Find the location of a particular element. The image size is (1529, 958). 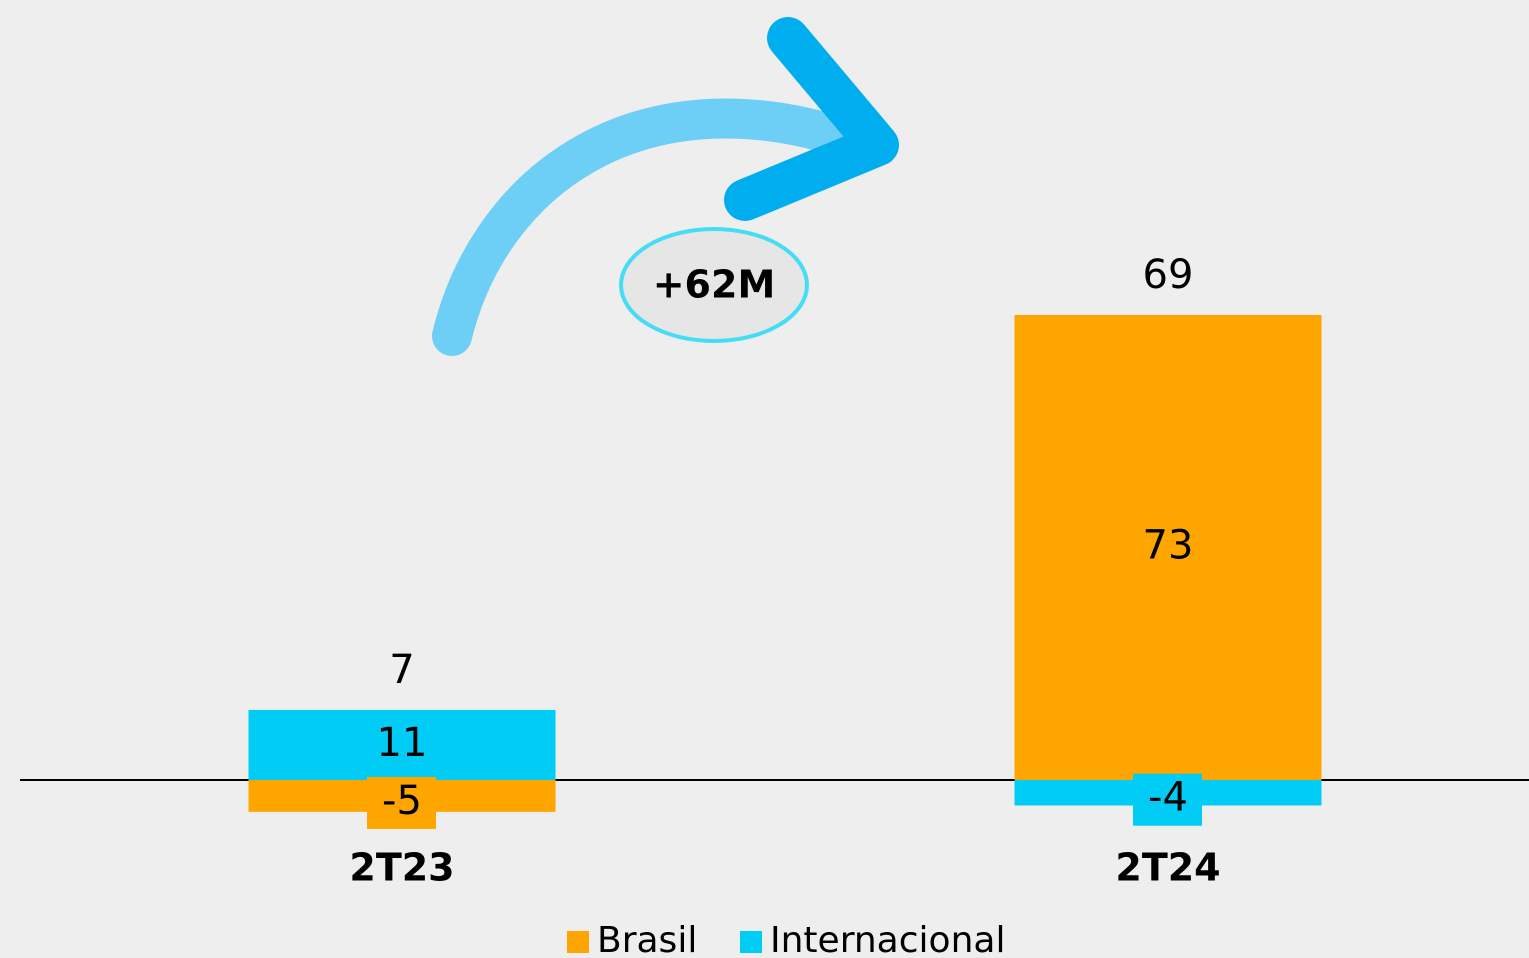

x-tick-label: 2T23 is located at coordinates (401, 868).